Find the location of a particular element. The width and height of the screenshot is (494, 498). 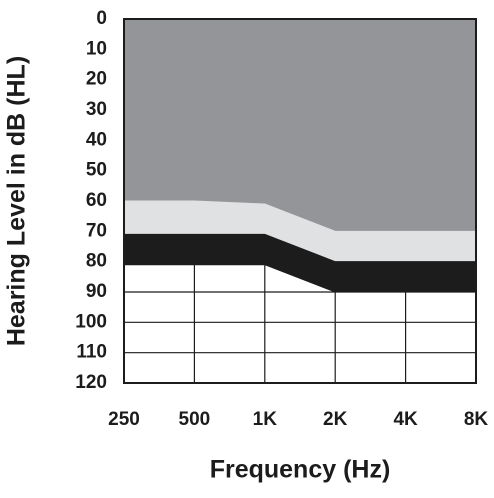

x-tick-label: 2K is located at coordinates (335, 419).